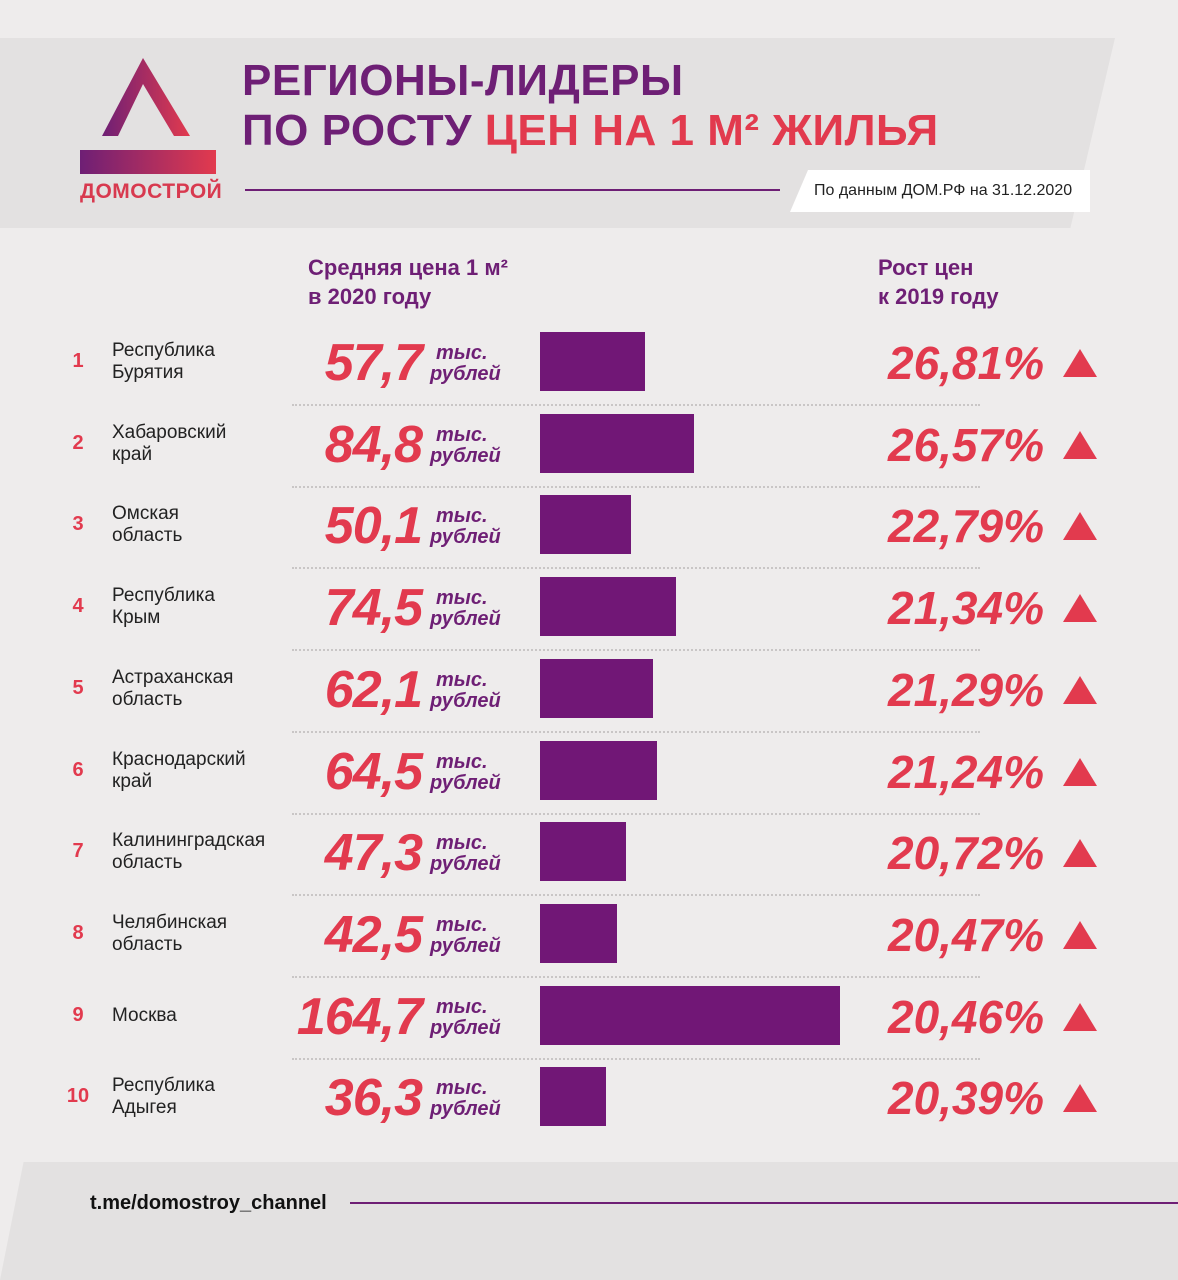 Image resolution: width=1178 pixels, height=1280 pixels. I want to click on rank-label: 2, so click(78, 443).